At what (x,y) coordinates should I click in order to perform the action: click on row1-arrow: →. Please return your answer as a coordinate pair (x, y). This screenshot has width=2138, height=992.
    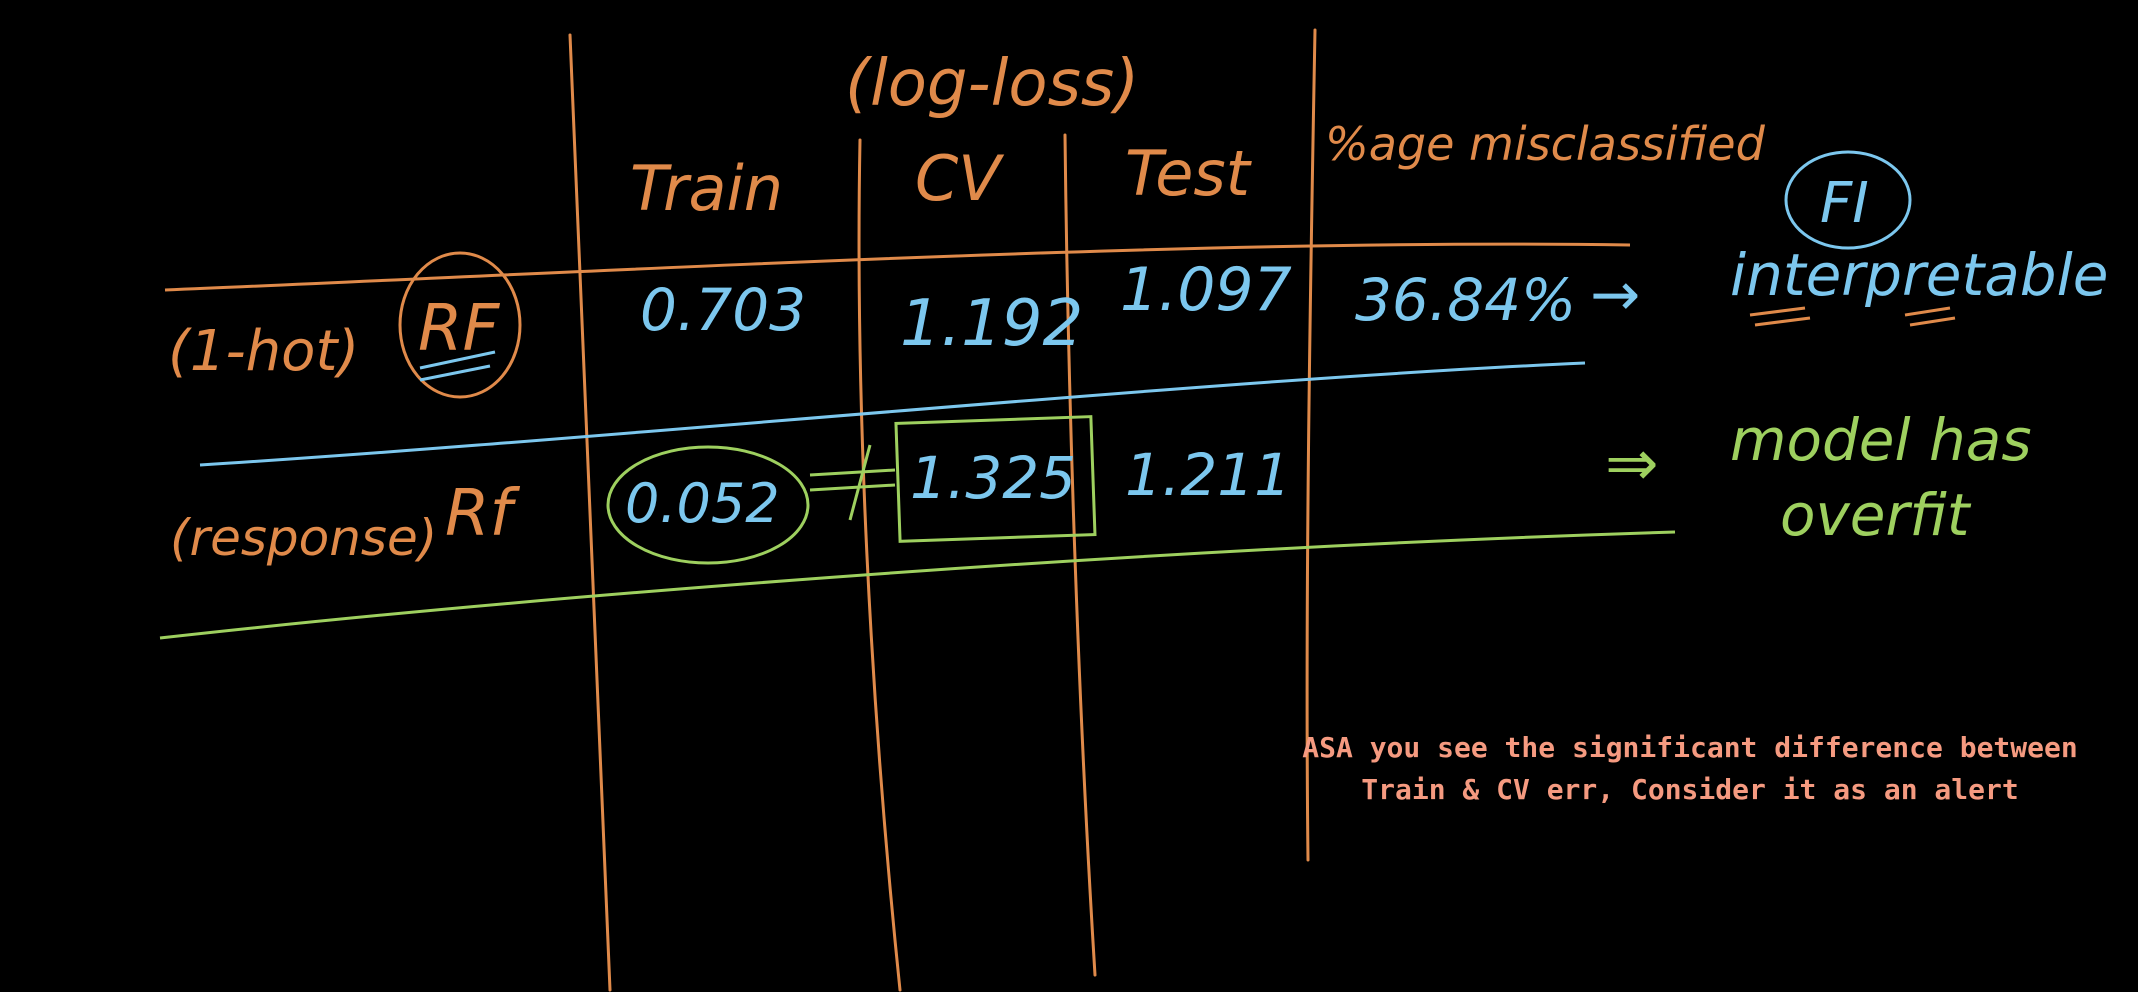
    Looking at the image, I should click on (1615, 295).